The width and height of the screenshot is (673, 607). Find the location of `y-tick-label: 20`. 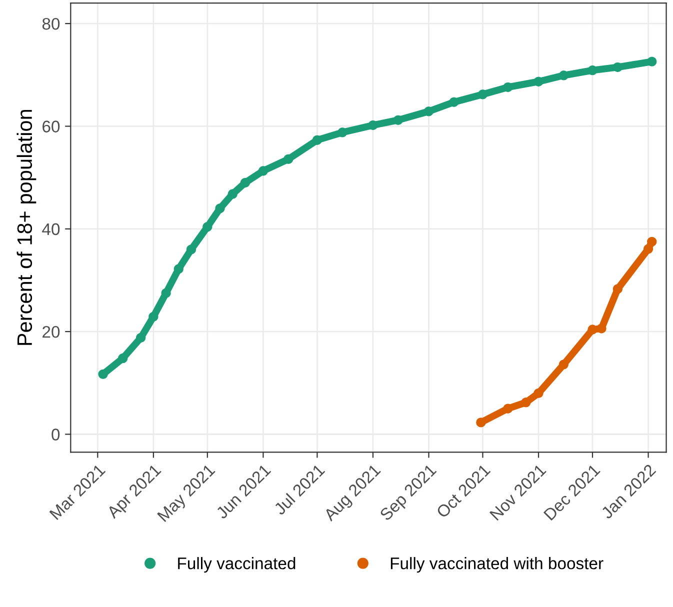

y-tick-label: 20 is located at coordinates (51, 332).